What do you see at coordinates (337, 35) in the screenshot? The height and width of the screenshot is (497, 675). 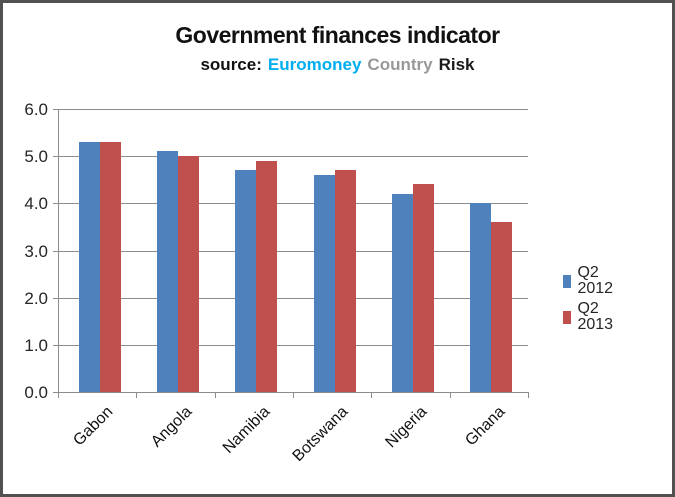 I see `chart-title: Government finances indicator` at bounding box center [337, 35].